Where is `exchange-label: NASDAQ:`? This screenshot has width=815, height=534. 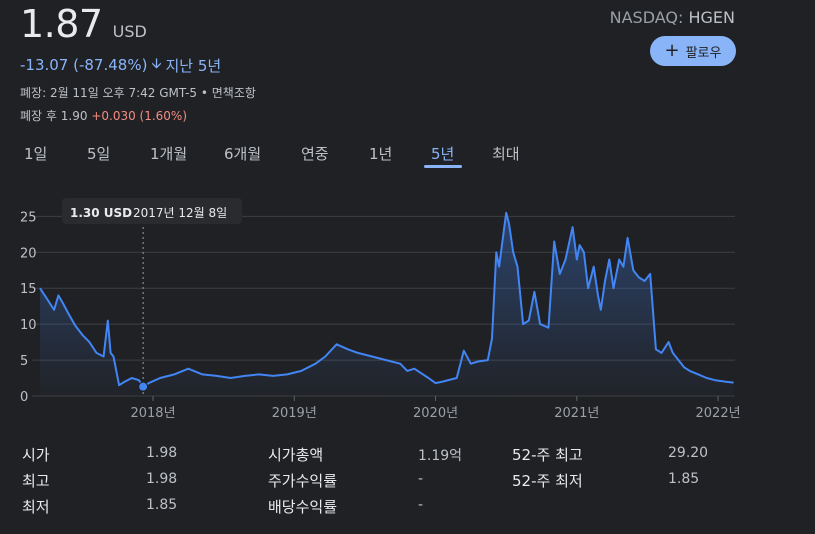 exchange-label: NASDAQ: is located at coordinates (646, 17).